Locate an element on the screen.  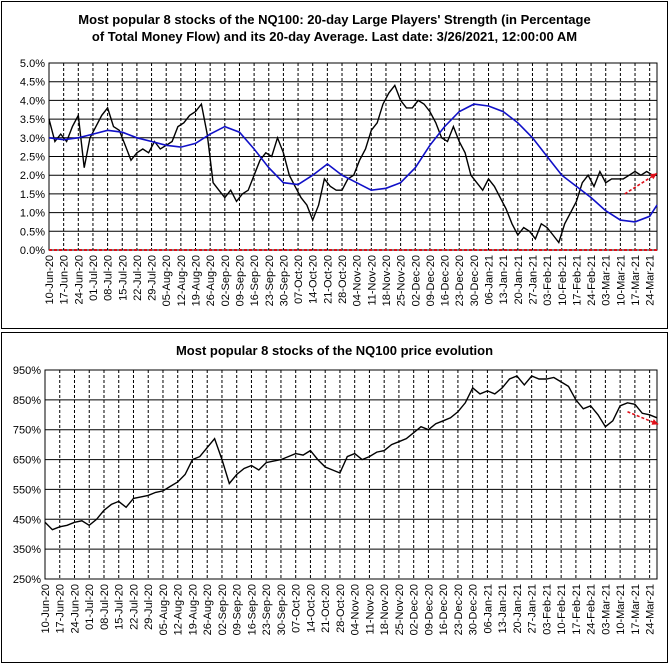
x-tick-label: 07-Oct-20 is located at coordinates (297, 608).